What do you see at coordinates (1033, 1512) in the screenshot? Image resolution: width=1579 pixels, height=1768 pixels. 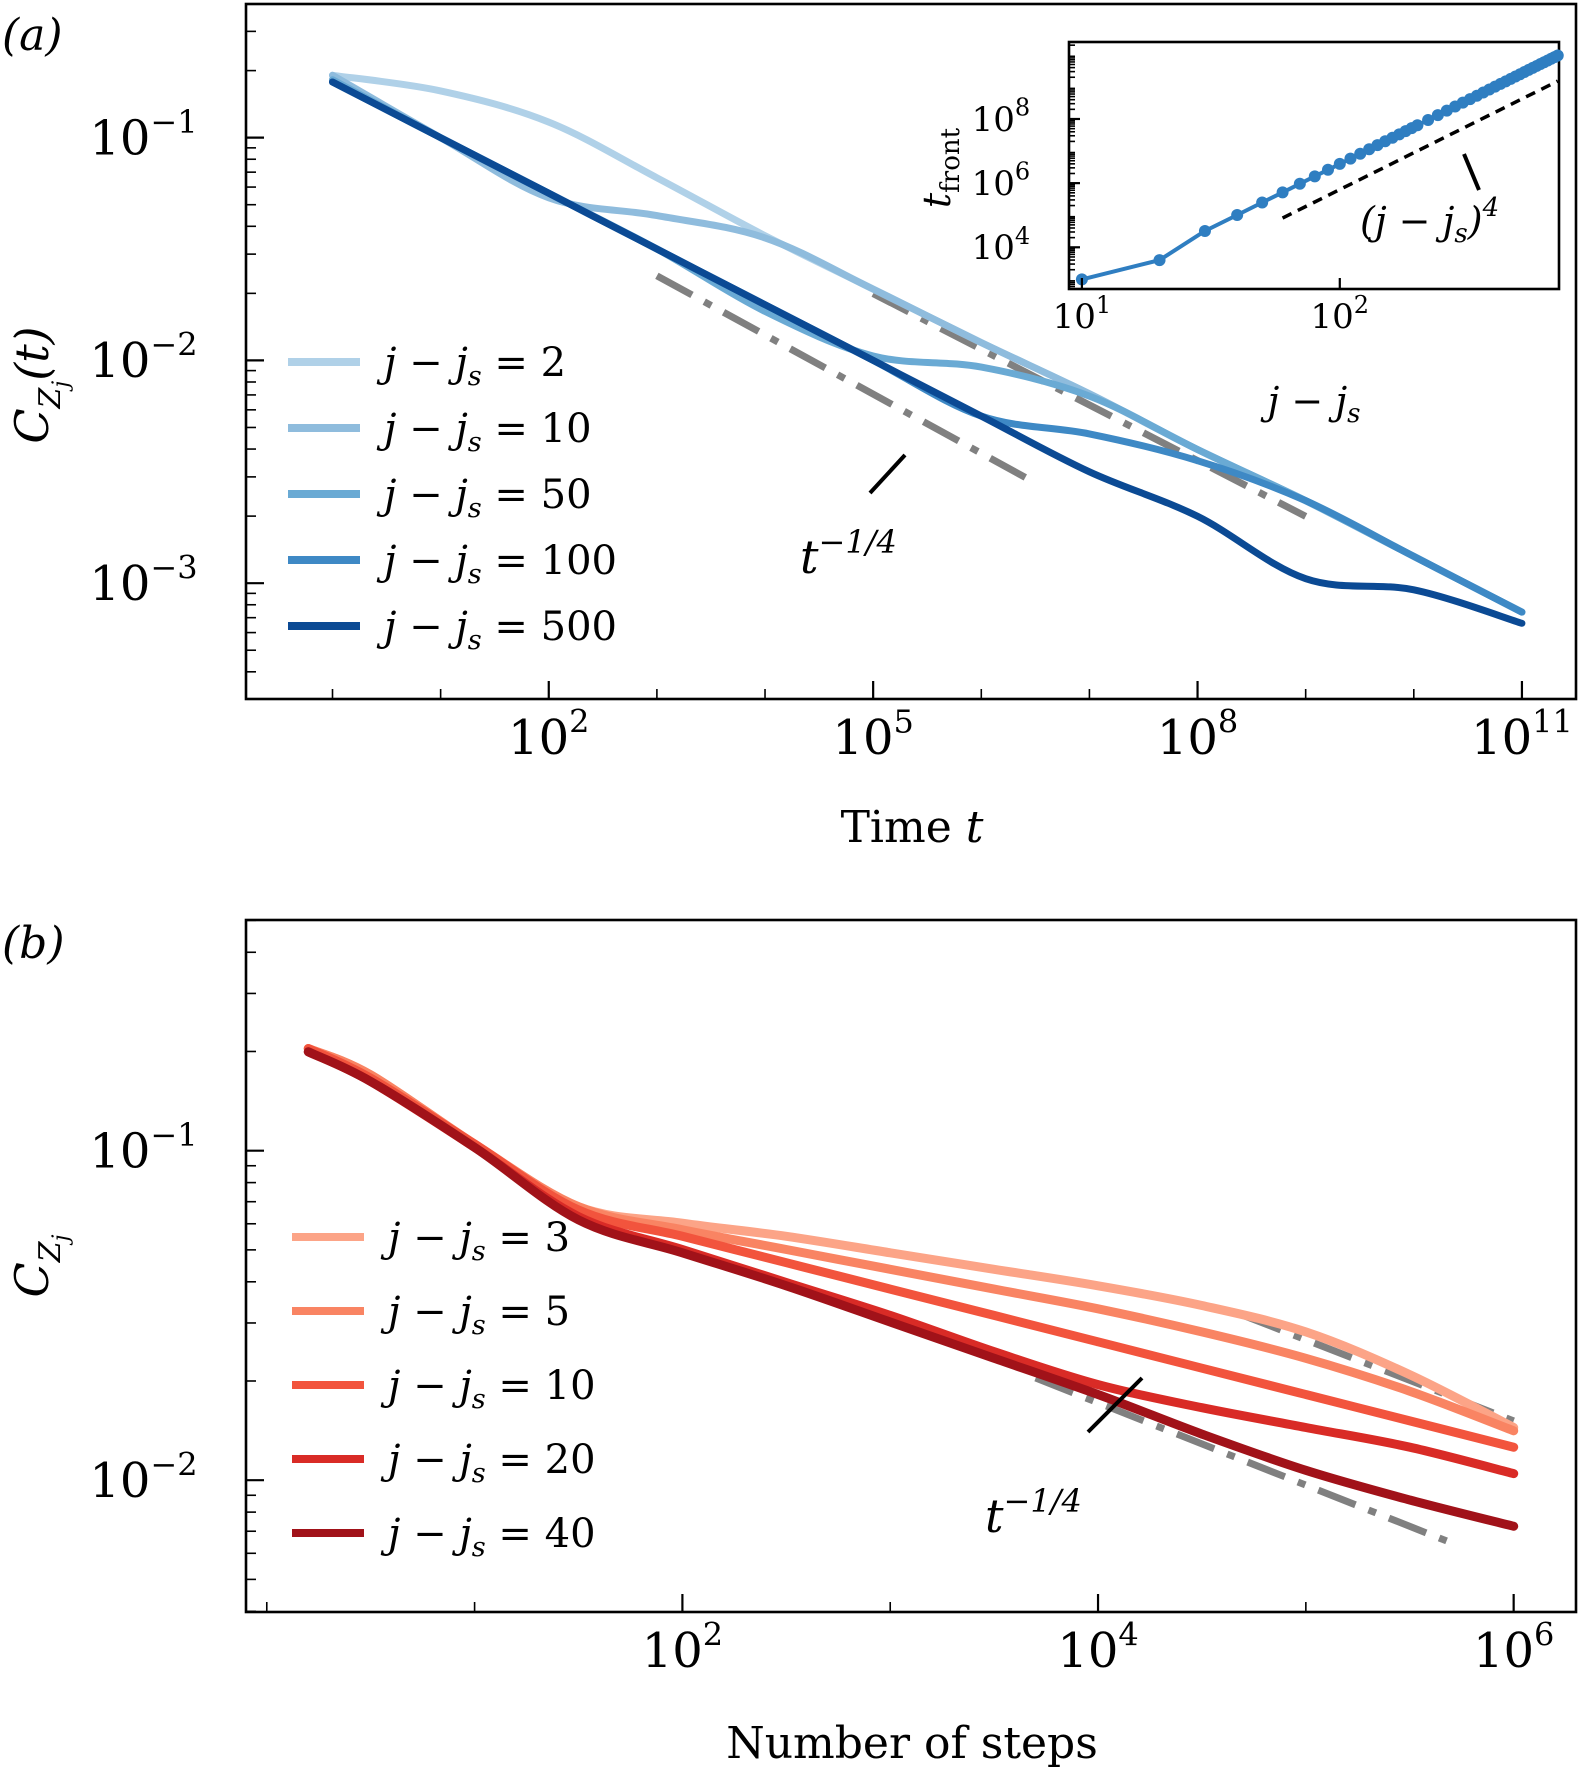 I see `panel-b-annotation-text: t−1/4` at bounding box center [1033, 1512].